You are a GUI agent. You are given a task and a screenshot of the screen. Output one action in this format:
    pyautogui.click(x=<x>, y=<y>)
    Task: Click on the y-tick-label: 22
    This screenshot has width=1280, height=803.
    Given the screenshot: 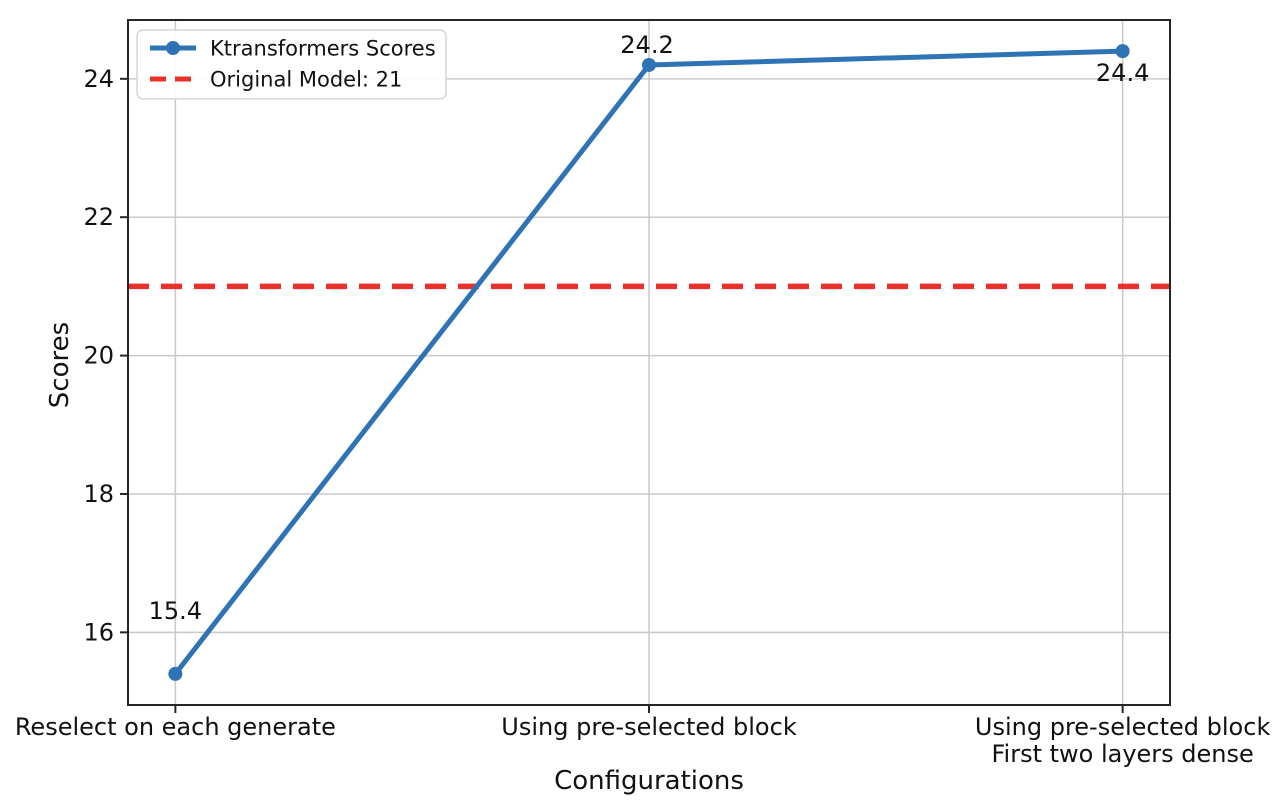 What is the action you would take?
    pyautogui.click(x=98, y=217)
    